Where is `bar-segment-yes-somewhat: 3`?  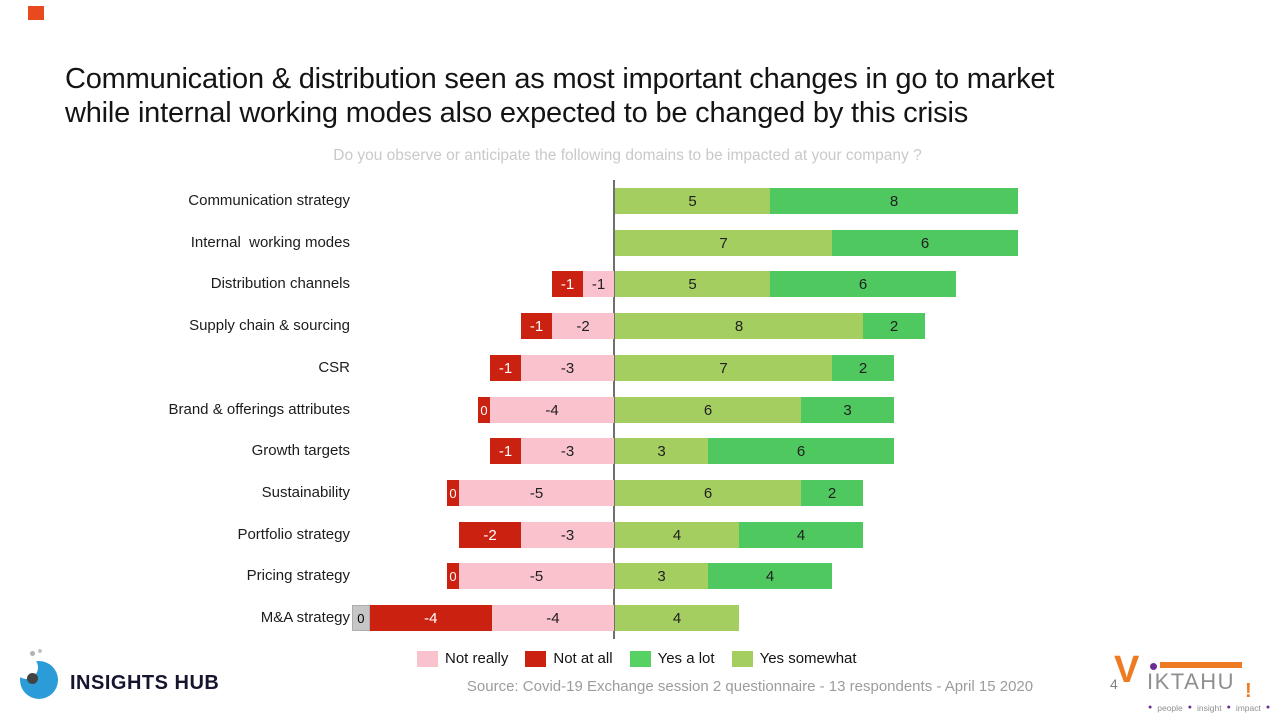
bar-segment-yes-somewhat: 3 is located at coordinates (661, 451).